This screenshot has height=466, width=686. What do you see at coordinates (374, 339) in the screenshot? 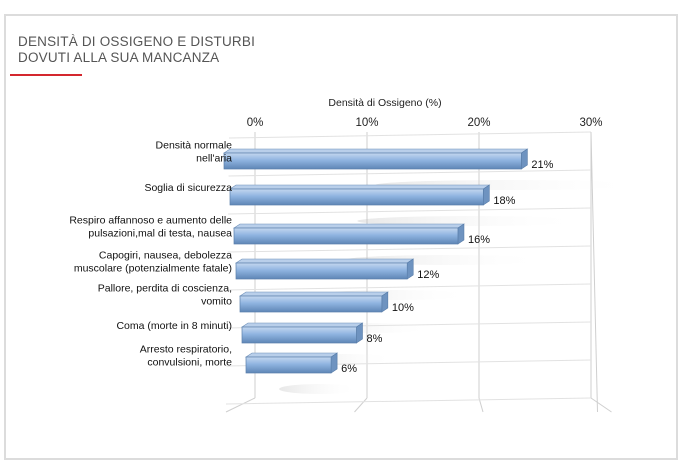
I see `bar-value-label-5: 8%` at bounding box center [374, 339].